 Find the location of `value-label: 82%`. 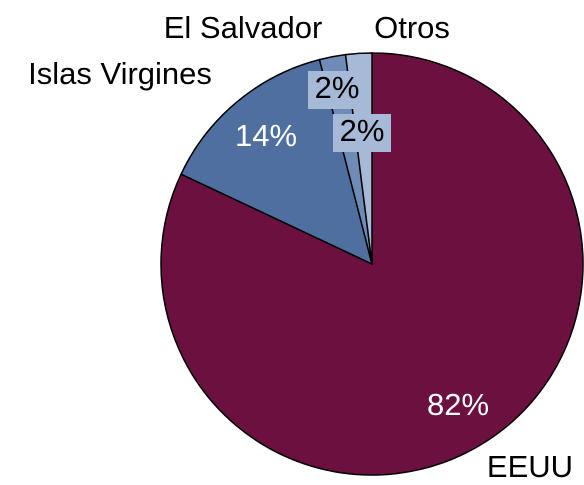

value-label: 82% is located at coordinates (458, 404).